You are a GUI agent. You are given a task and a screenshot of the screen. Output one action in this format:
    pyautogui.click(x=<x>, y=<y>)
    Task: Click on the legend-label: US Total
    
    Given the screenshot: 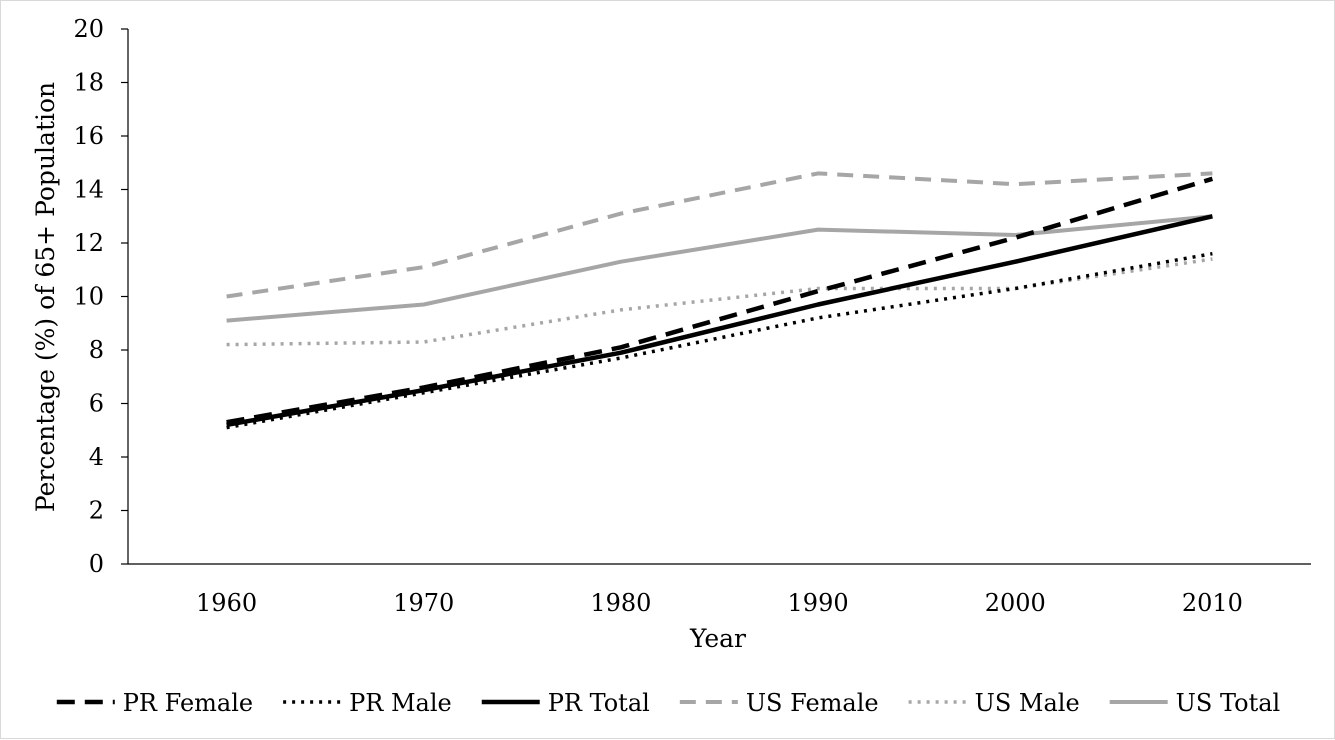 What is the action you would take?
    pyautogui.click(x=1228, y=703)
    